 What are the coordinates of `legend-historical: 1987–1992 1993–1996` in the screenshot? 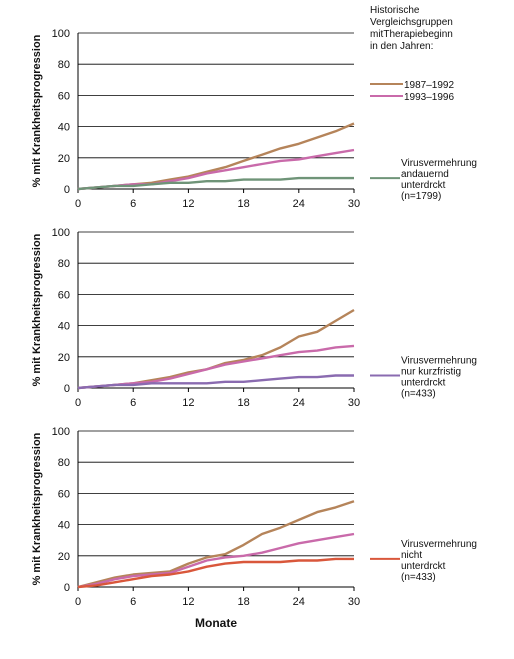 It's located at (412, 91).